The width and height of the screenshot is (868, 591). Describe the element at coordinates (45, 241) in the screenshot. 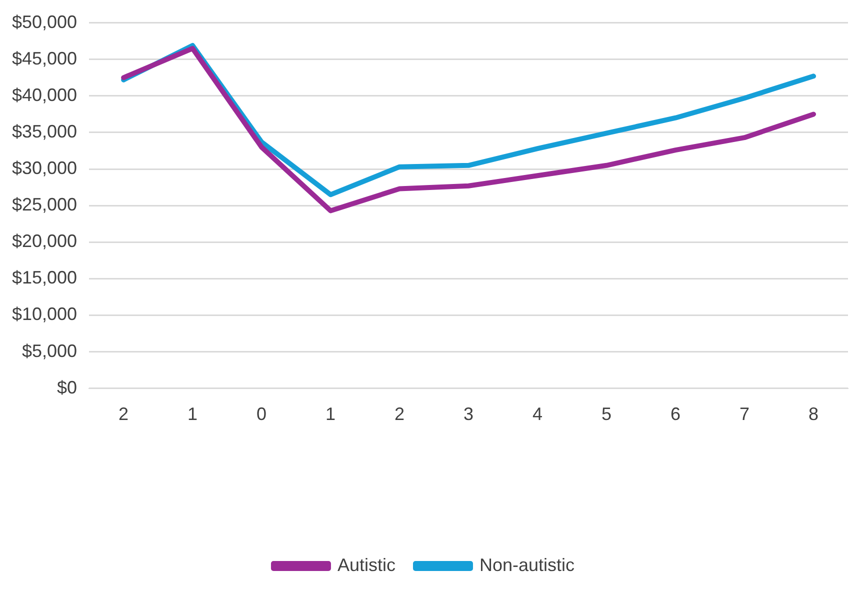

I see `y-tick-label: $20,000` at that location.